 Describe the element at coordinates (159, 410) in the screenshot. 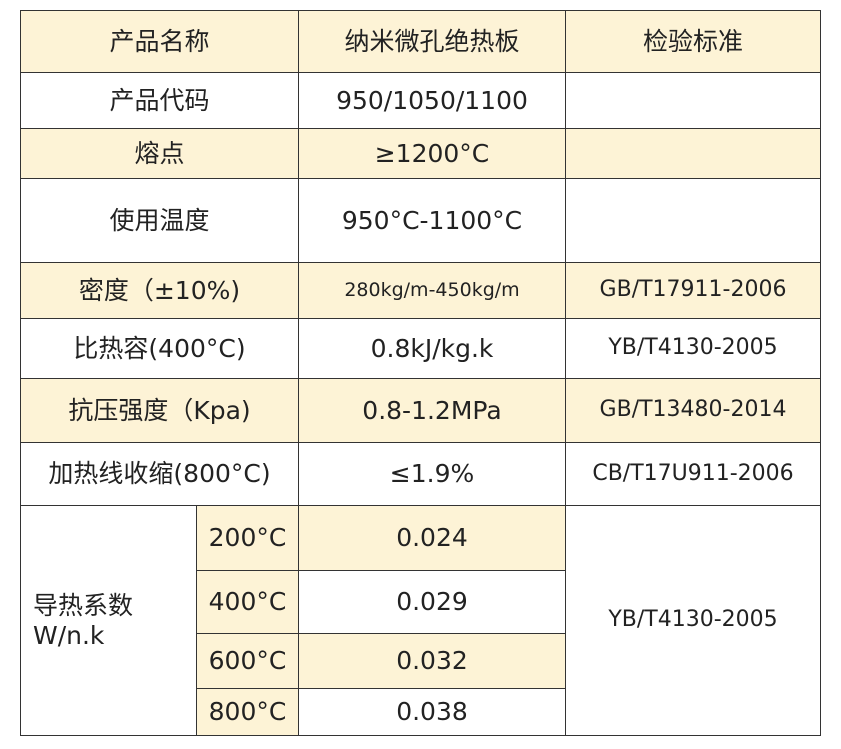

I see `row-label: 抗压强度（Kpa)` at that location.